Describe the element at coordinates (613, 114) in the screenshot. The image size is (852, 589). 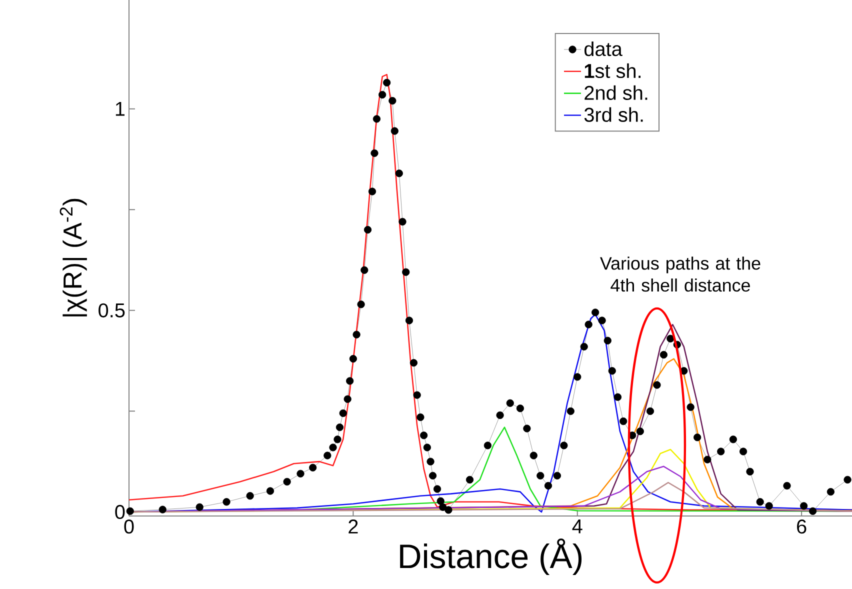
I see `legend-label: 3rd sh.` at that location.